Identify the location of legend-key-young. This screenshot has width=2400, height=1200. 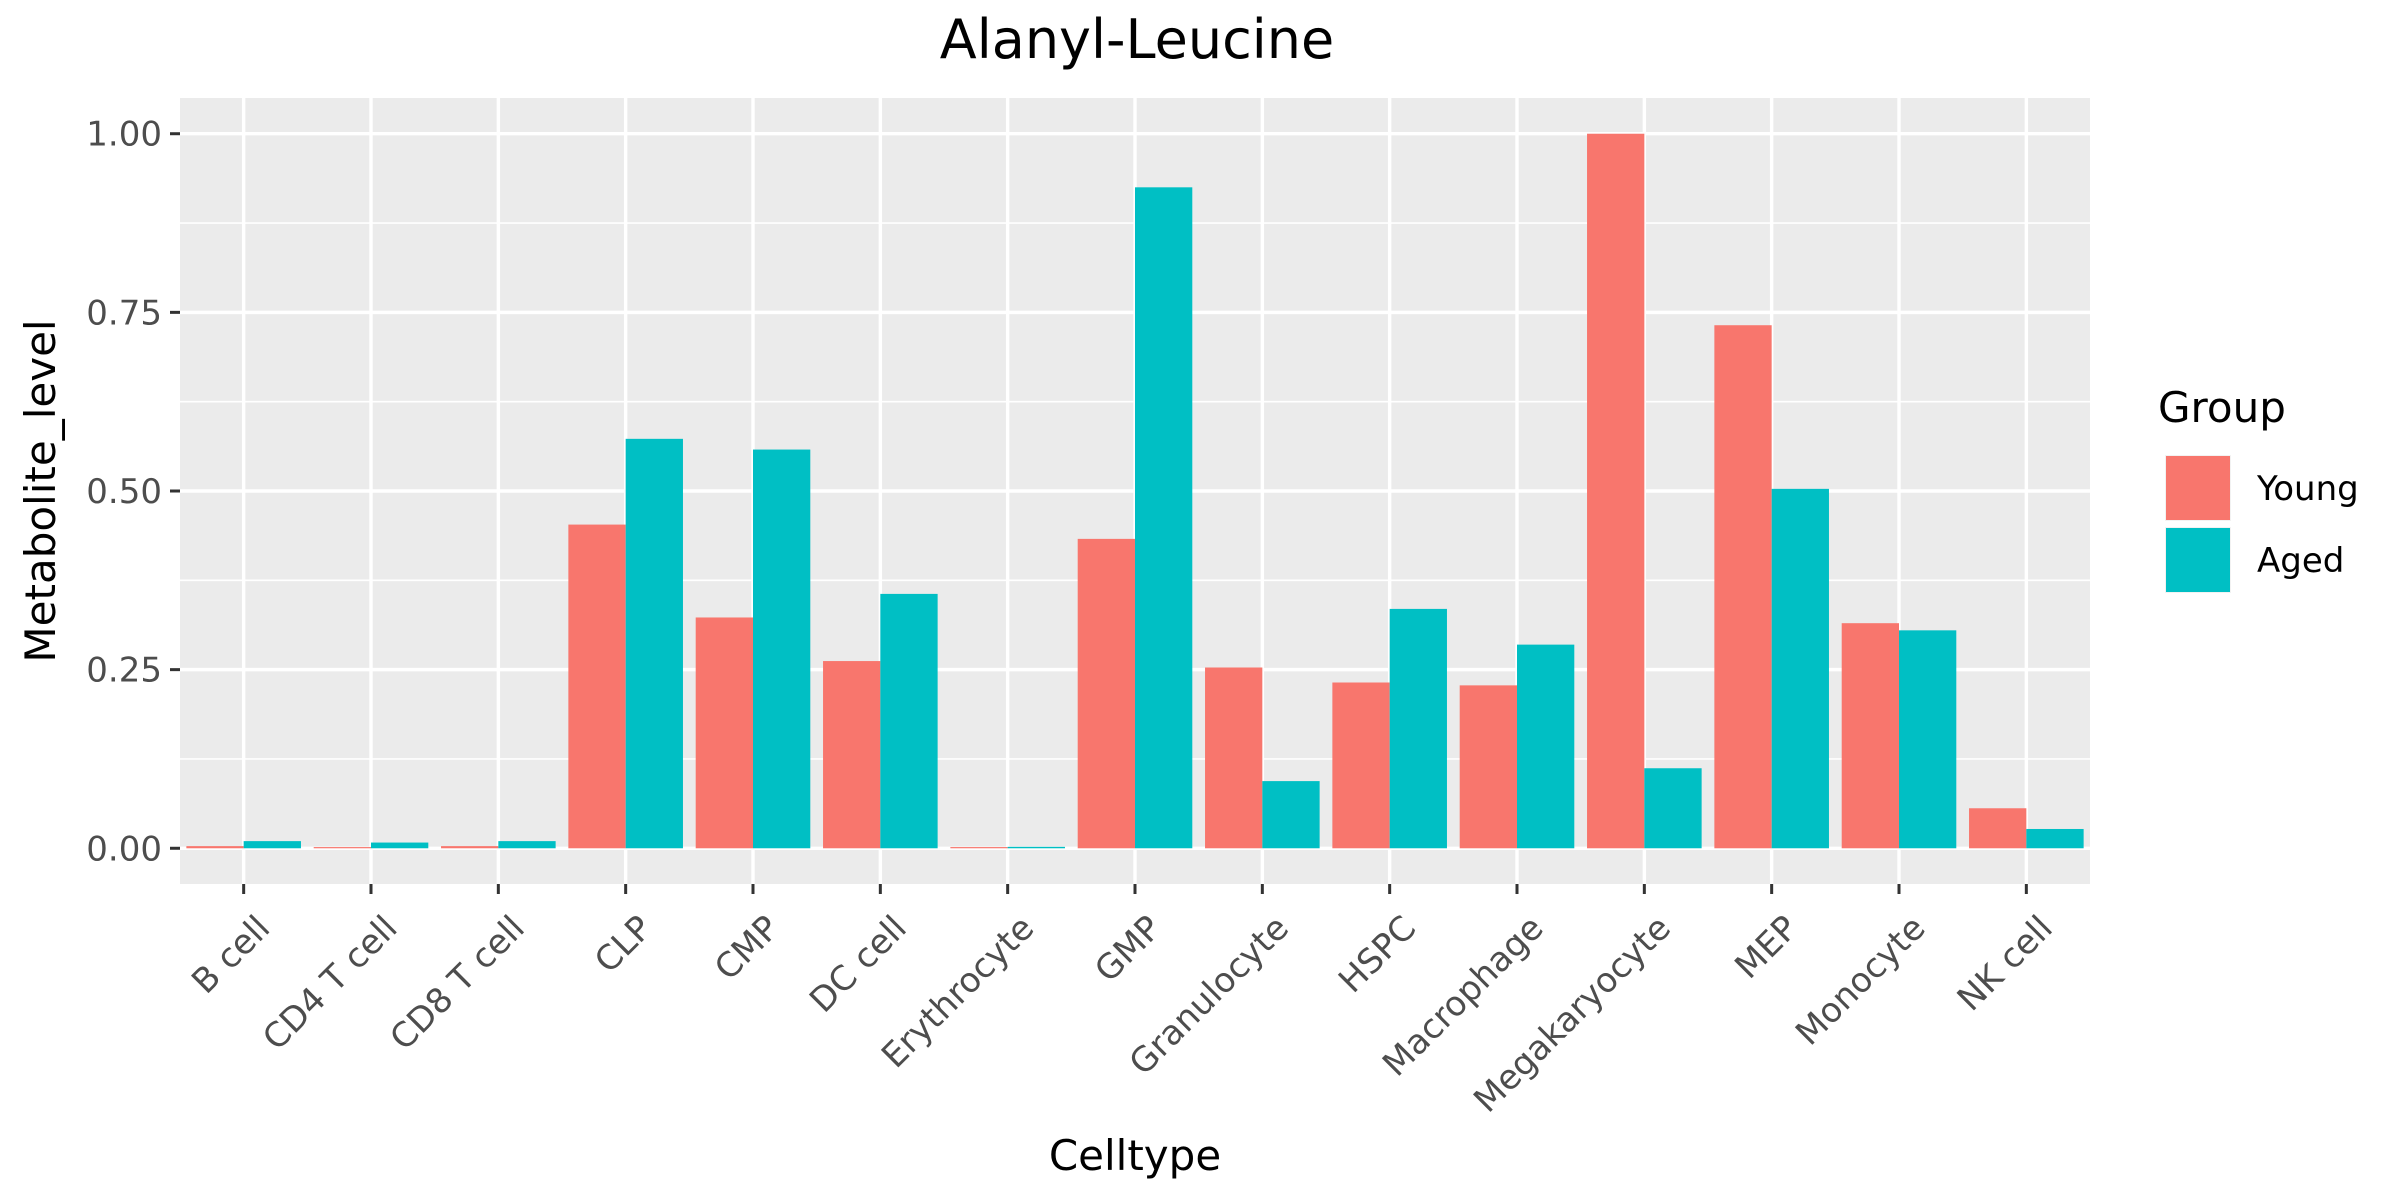
(2198, 488).